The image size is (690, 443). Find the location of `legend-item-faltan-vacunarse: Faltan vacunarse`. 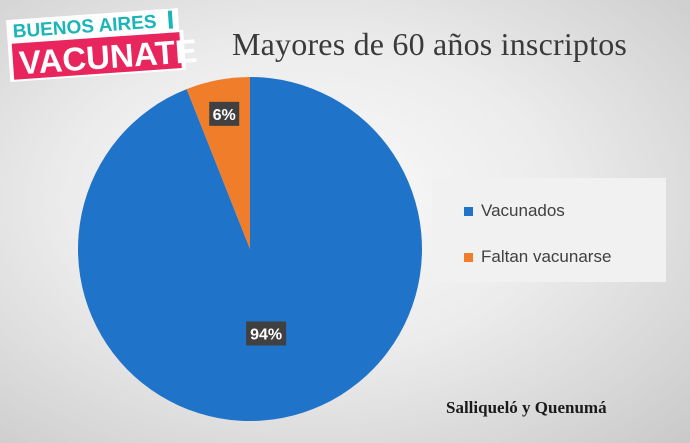

legend-item-faltan-vacunarse: Faltan vacunarse is located at coordinates (537, 257).